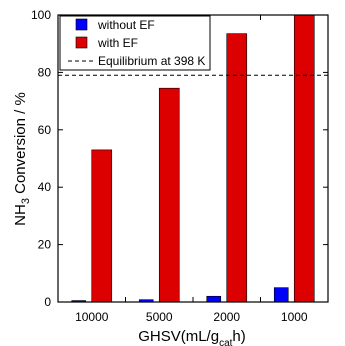 The image size is (345, 346). Describe the element at coordinates (151, 61) in the screenshot. I see `legend-label-equilibrium: Equilibrium at 398 K` at that location.